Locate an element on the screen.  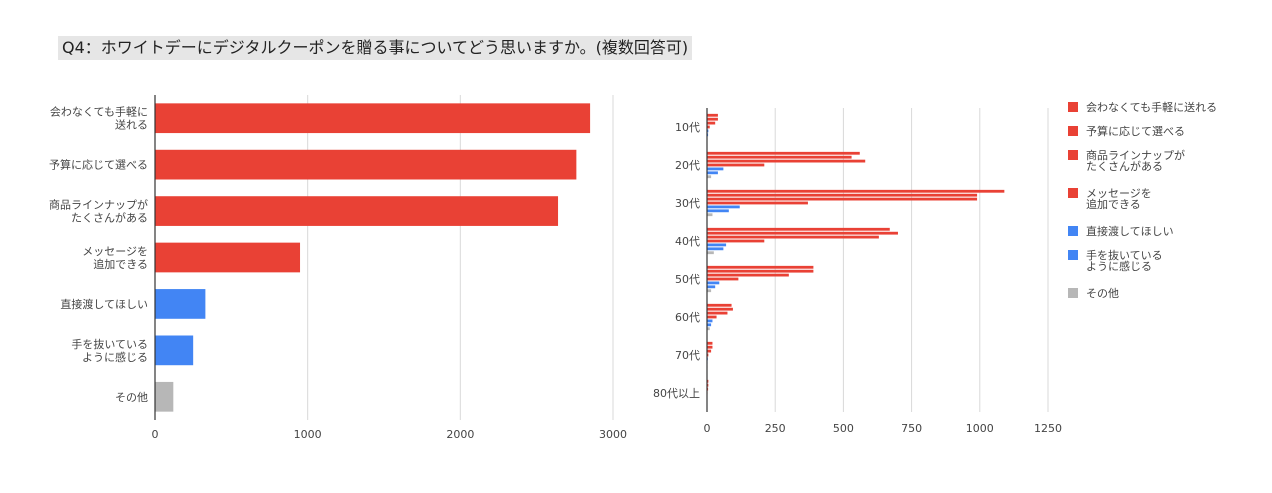
legend-label: 追加できる is located at coordinates (1113, 204).